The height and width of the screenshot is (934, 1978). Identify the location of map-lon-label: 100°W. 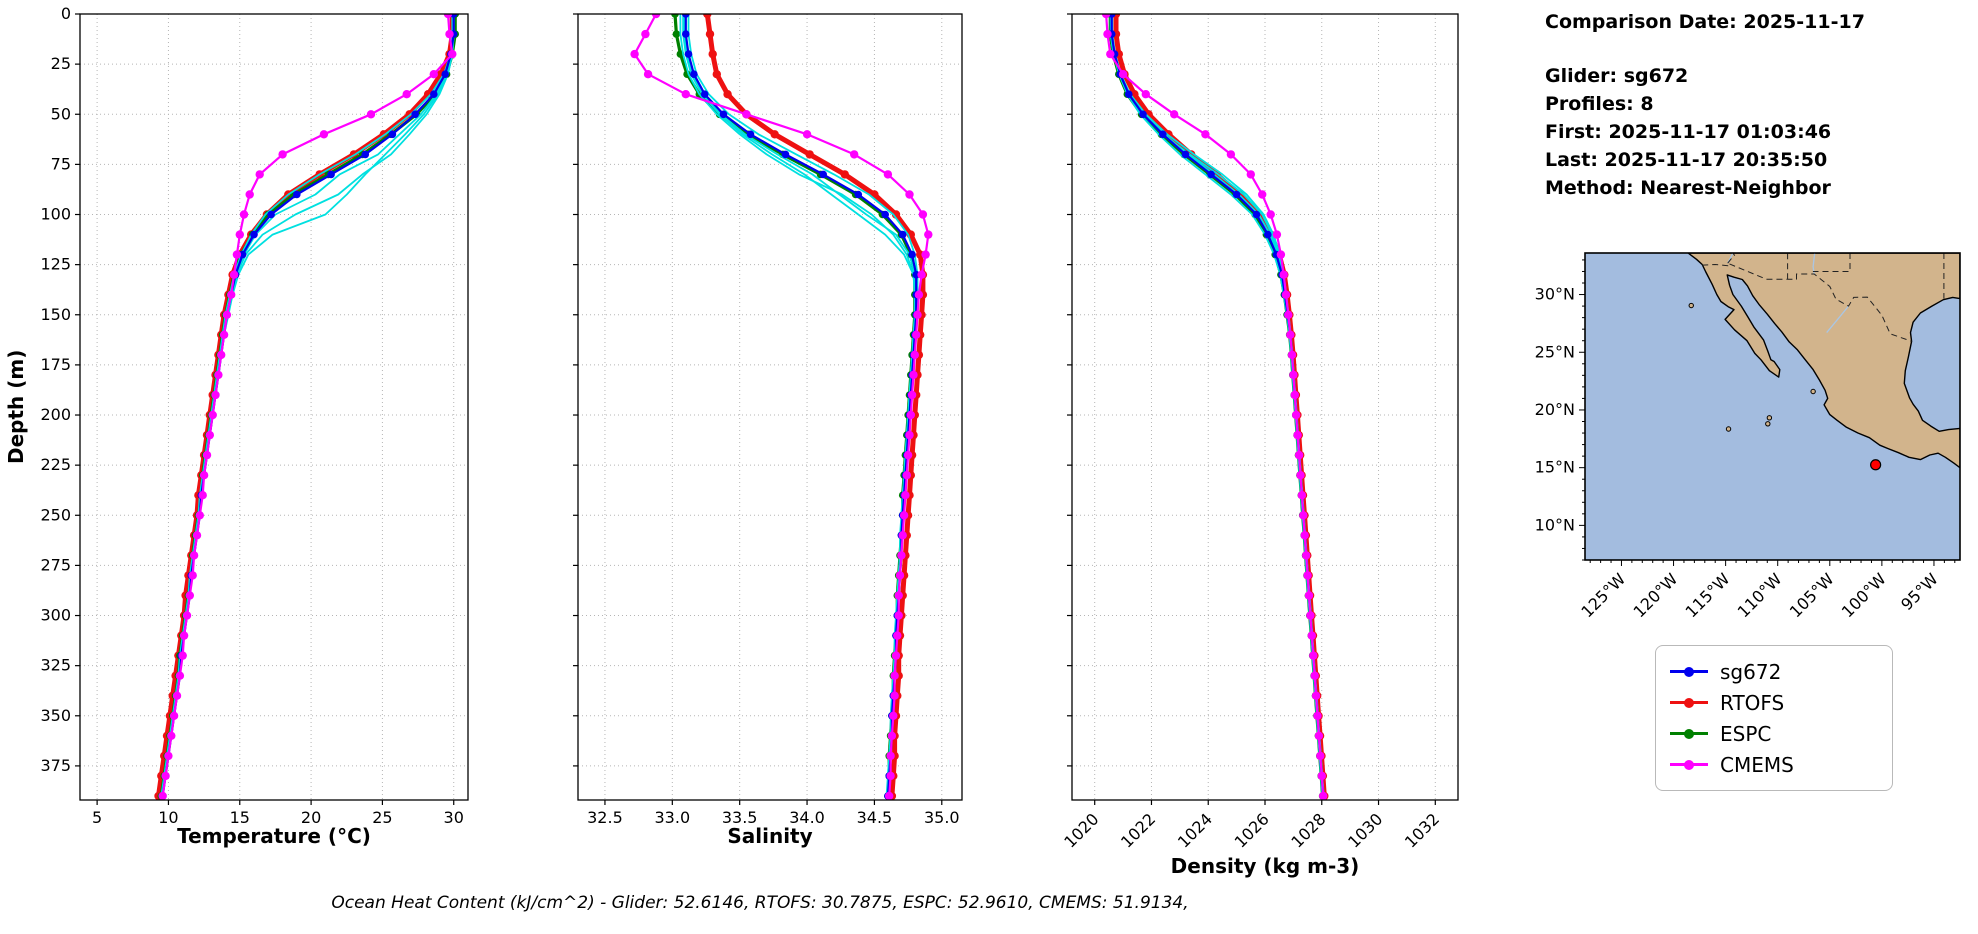
(1864, 595).